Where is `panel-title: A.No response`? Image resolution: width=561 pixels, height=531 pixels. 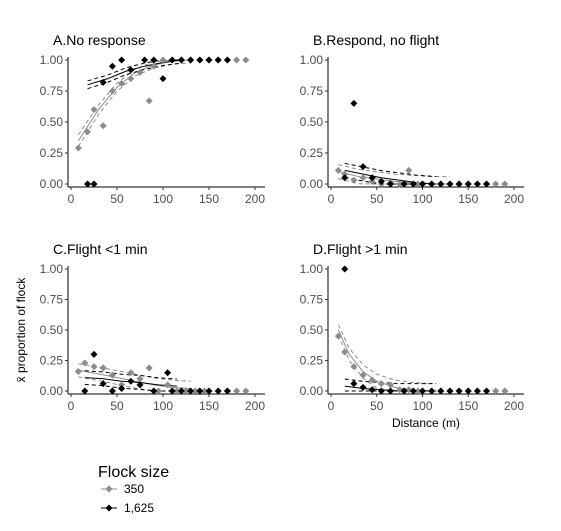
panel-title: A.No response is located at coordinates (99, 40).